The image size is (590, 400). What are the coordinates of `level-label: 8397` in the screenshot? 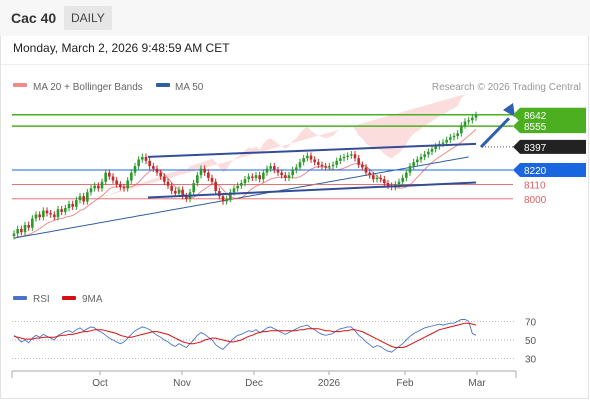 It's located at (535, 148).